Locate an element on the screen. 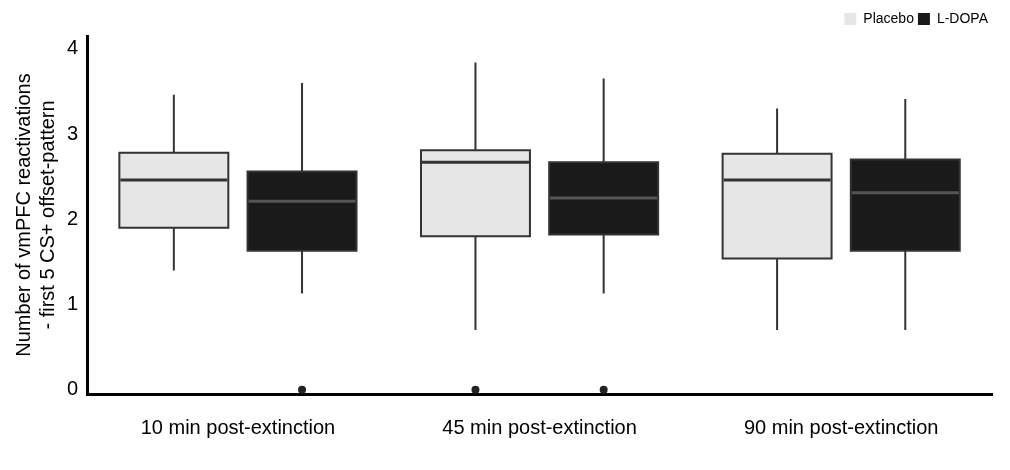  x-tick-label: 45 min post-extinction is located at coordinates (539, 426).